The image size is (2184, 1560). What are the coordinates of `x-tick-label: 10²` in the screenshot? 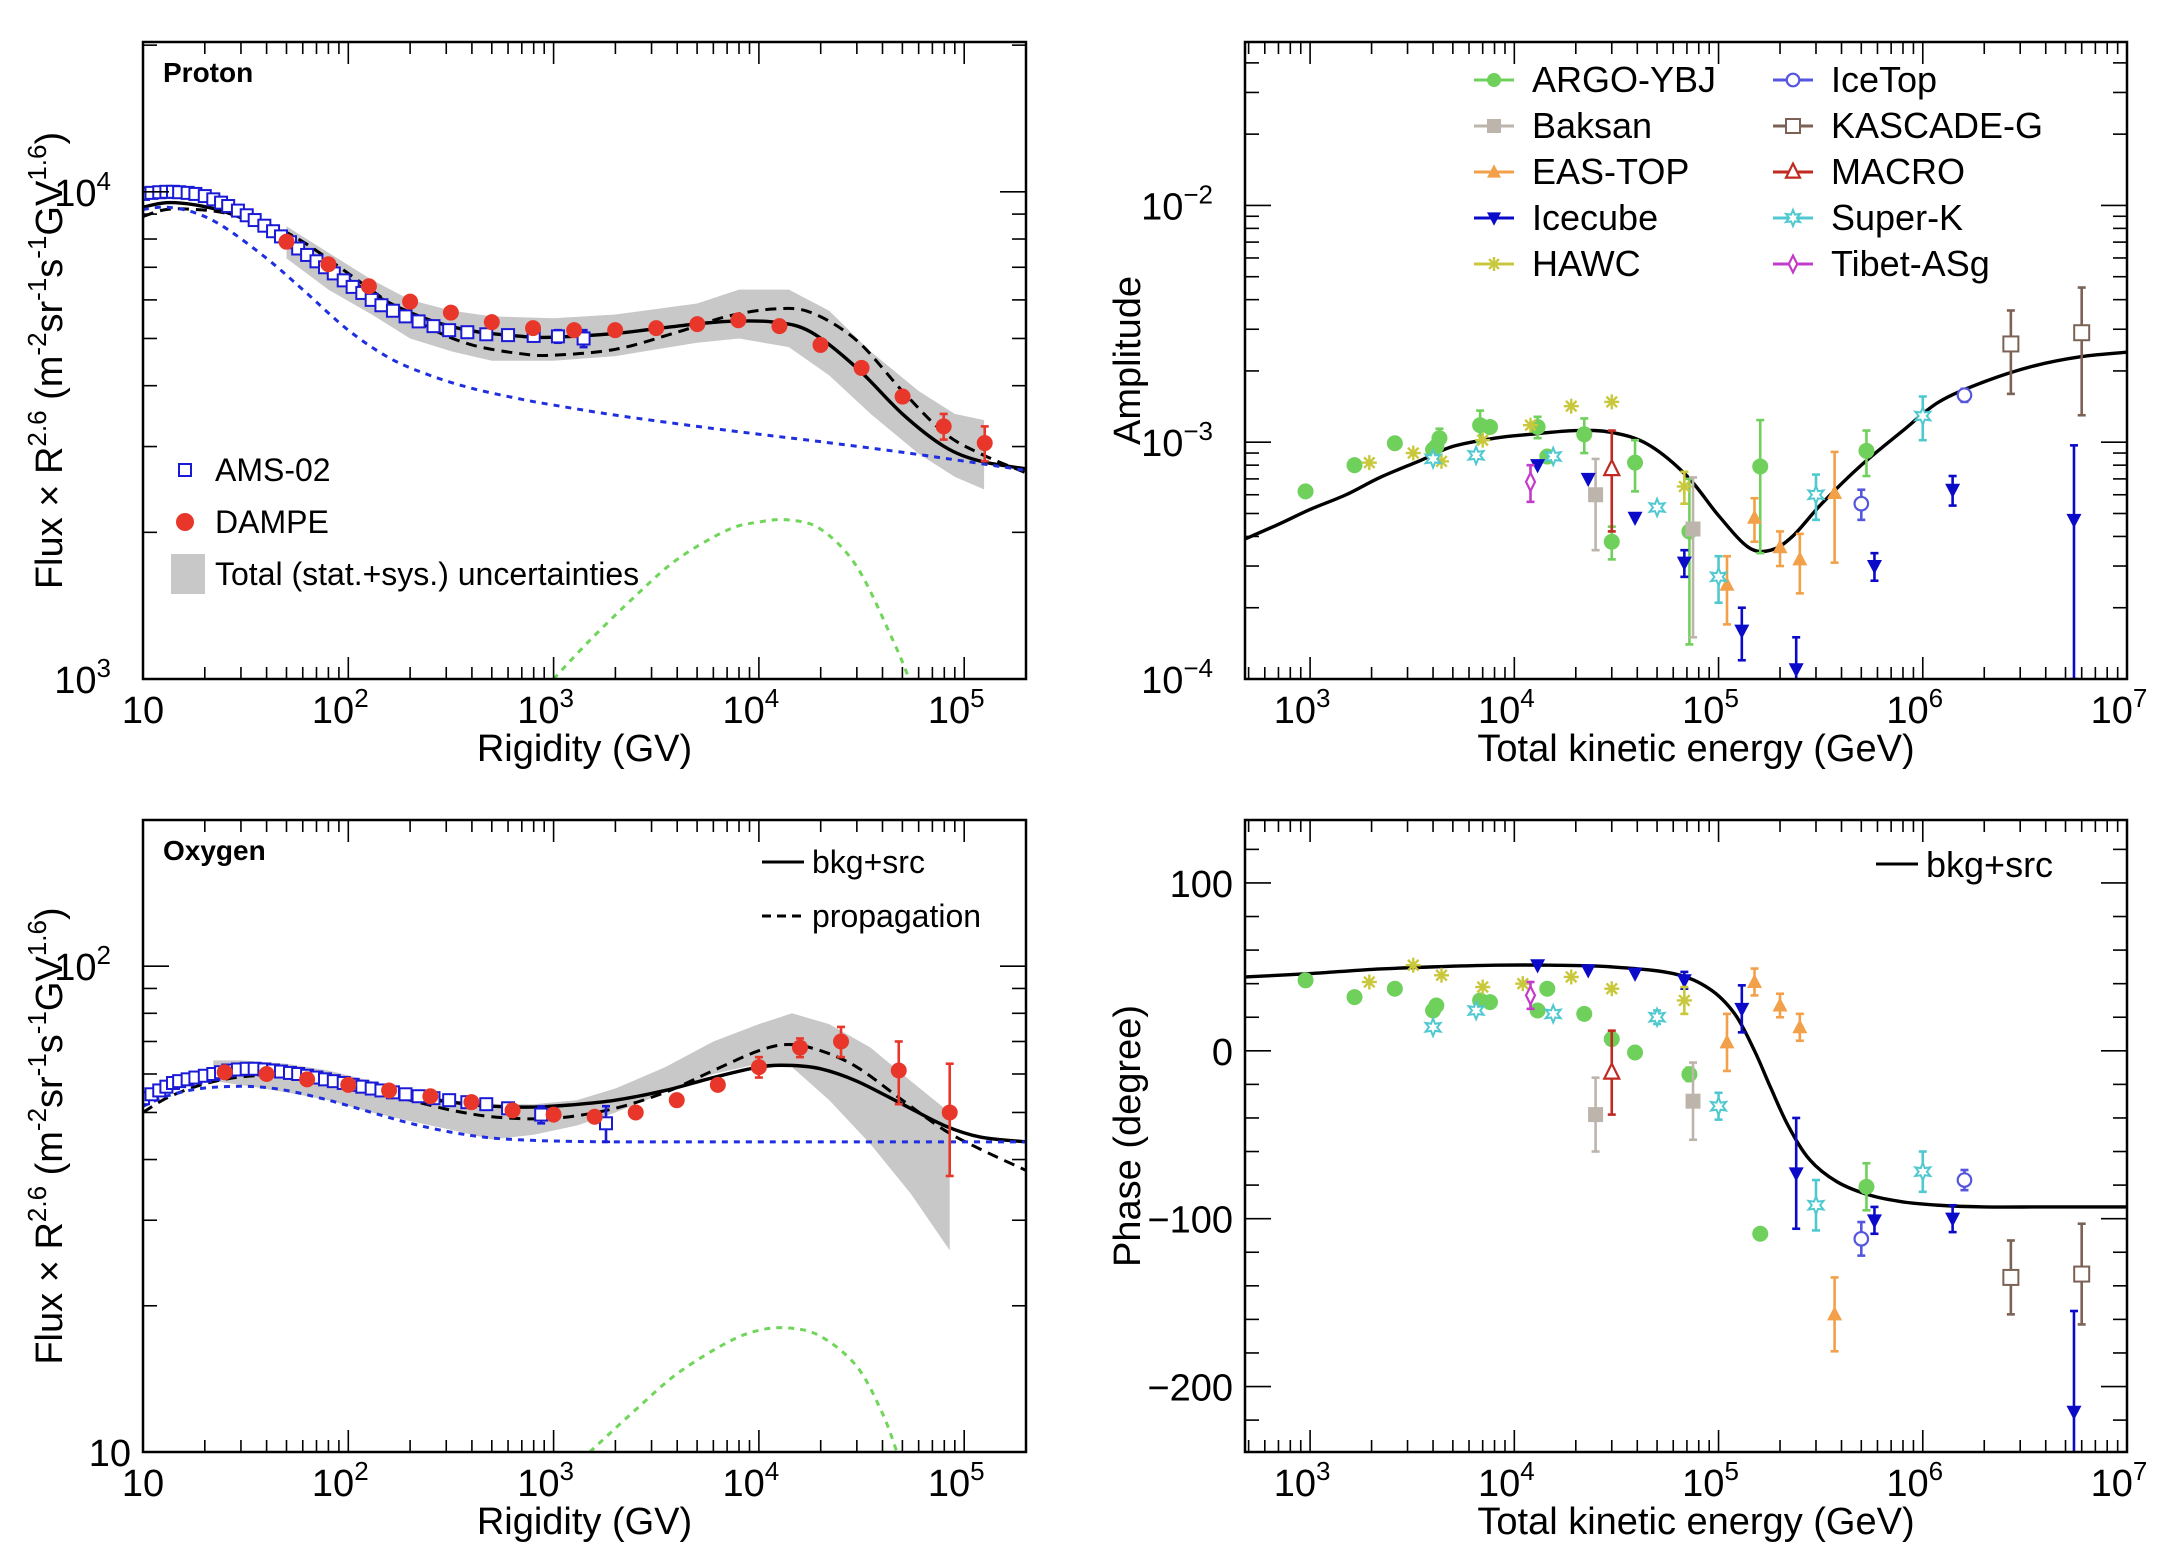 It's located at (340, 1480).